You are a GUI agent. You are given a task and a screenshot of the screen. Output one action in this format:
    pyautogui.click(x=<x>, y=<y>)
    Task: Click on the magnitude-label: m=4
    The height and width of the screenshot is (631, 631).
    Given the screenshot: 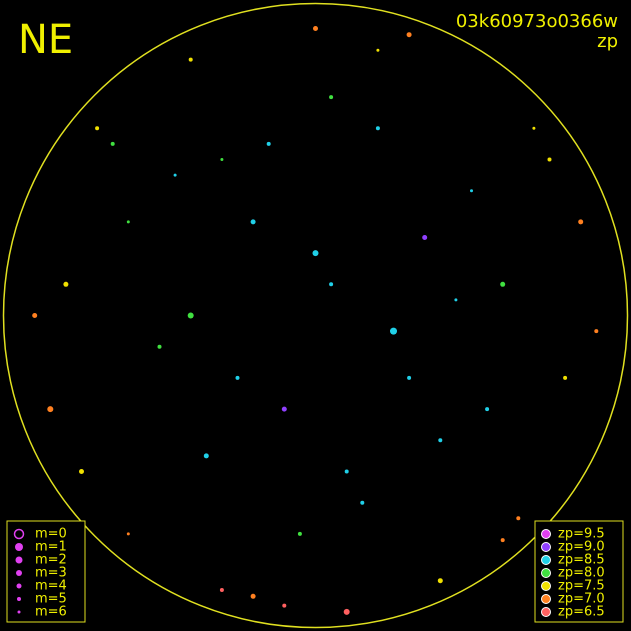 What is the action you would take?
    pyautogui.click(x=51, y=586)
    